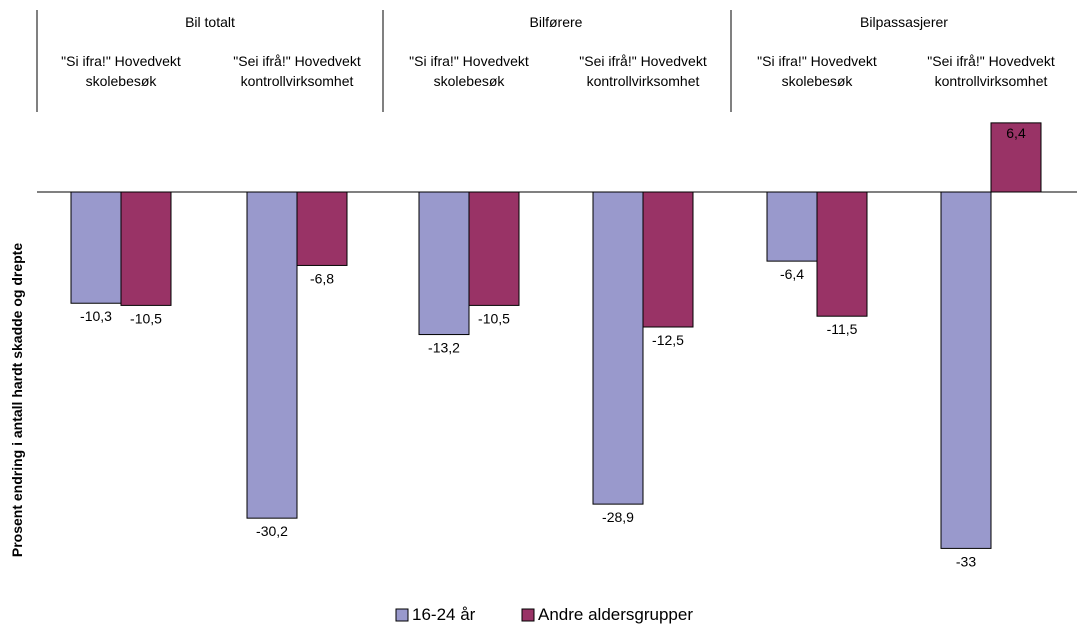 The image size is (1081, 629). What do you see at coordinates (1016, 133) in the screenshot?
I see `data-label: 6,4` at bounding box center [1016, 133].